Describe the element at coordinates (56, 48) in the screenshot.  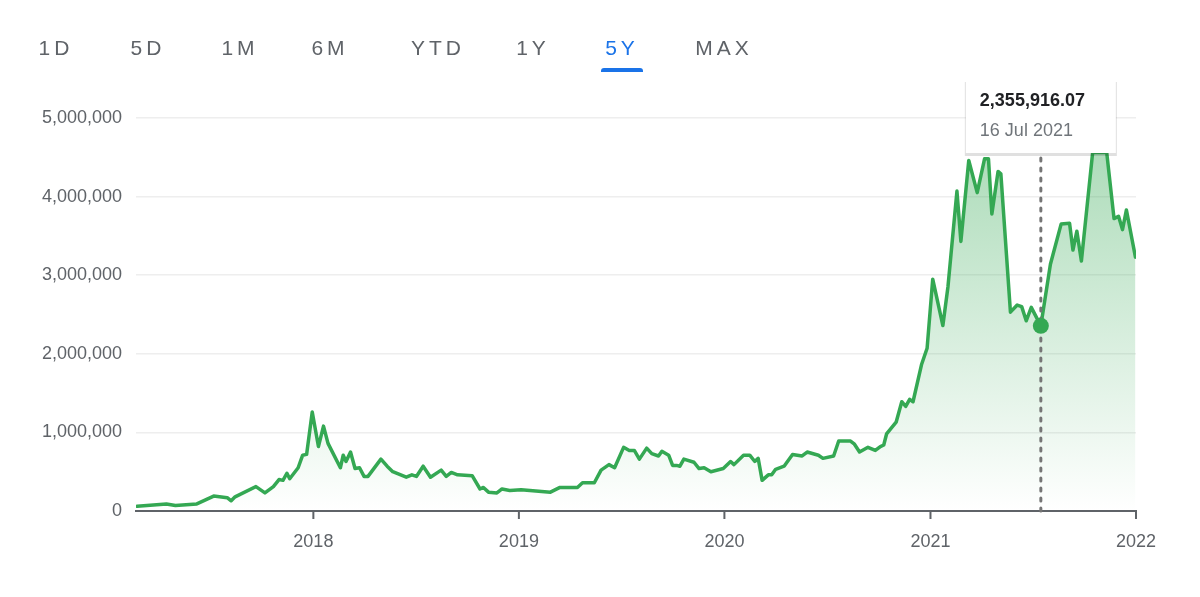
I see `text: 1D` at that location.